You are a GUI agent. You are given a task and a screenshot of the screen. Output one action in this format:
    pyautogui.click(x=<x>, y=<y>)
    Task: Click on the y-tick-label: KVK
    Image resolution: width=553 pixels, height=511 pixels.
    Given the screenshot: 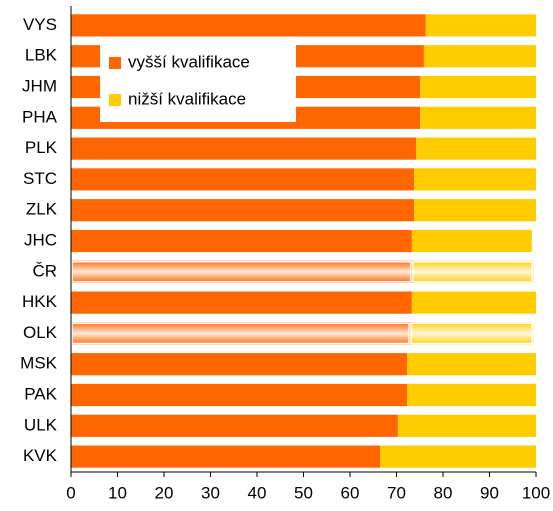 What is the action you would take?
    pyautogui.click(x=40, y=455)
    